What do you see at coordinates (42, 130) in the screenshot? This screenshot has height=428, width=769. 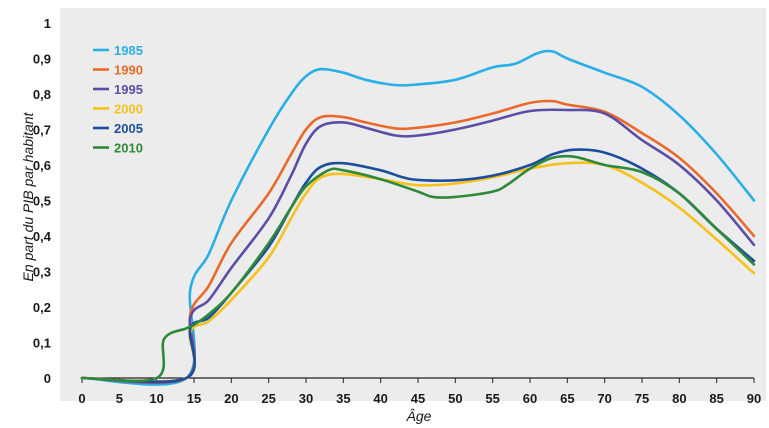 I see `y-tick-label: 0,7` at bounding box center [42, 130].